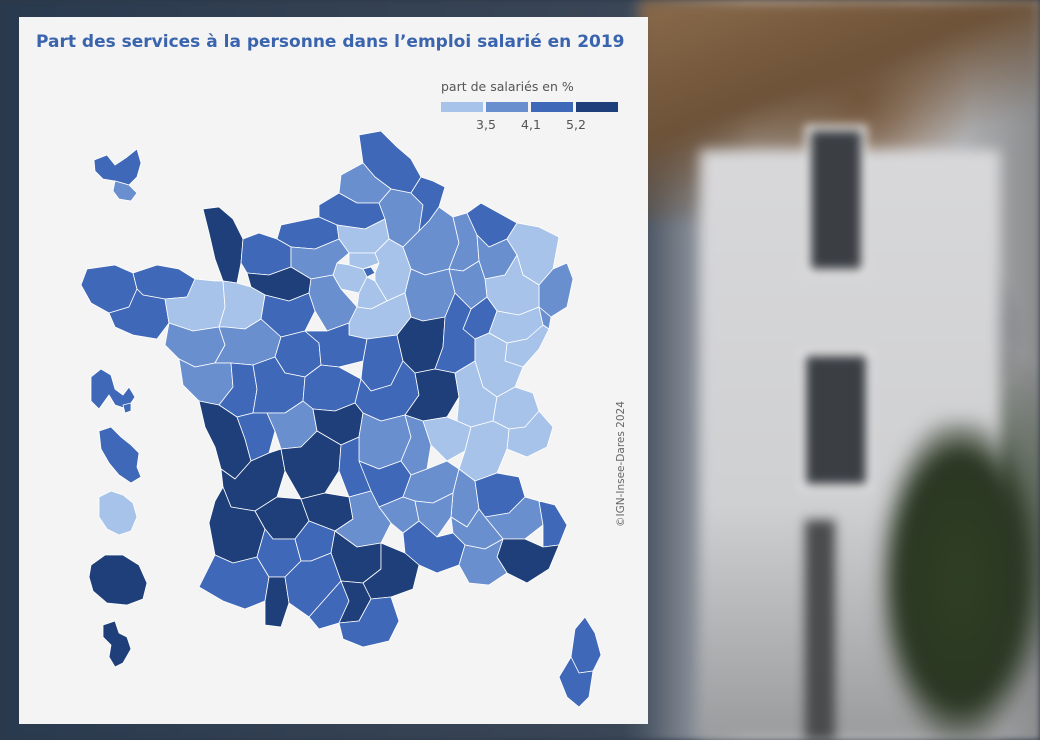  What do you see at coordinates (483, 562) in the screenshot?
I see `dept-bouches-du-rhone` at bounding box center [483, 562].